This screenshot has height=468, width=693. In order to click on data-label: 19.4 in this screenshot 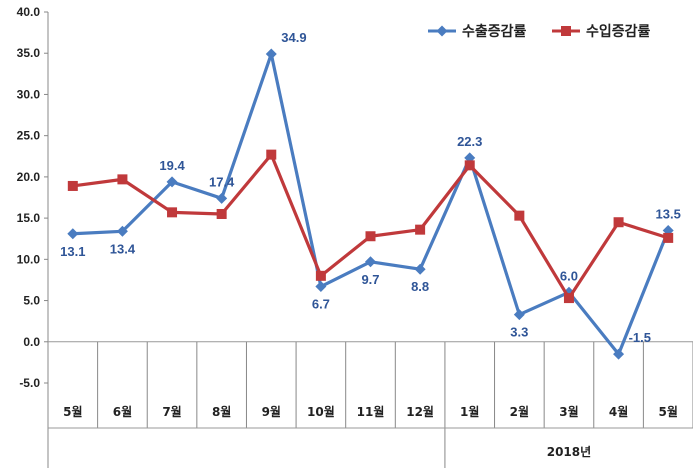, I will do `click(172, 165)`.